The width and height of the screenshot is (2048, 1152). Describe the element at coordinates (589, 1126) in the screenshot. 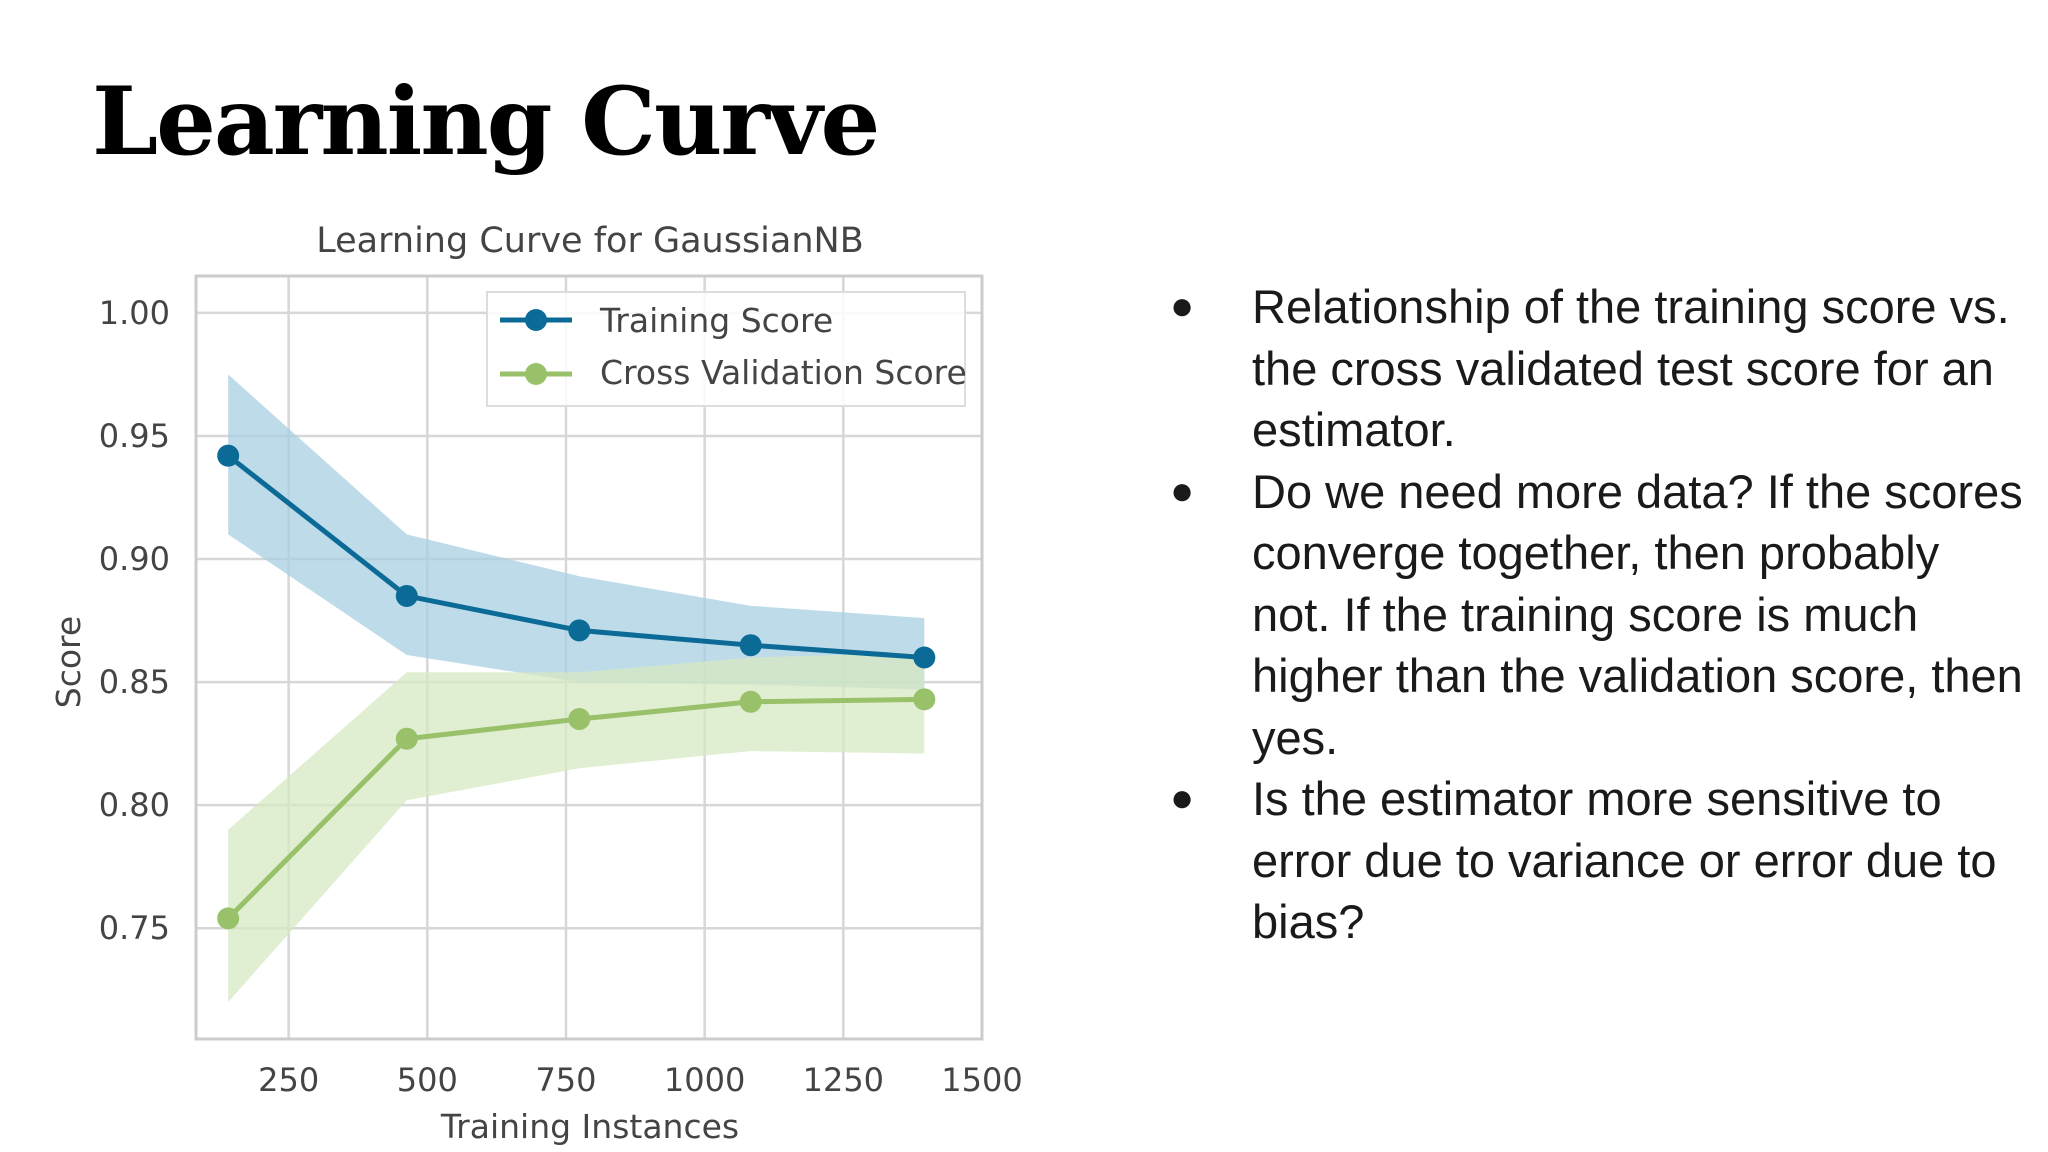

I see `x-axis-label: Training Instances` at that location.